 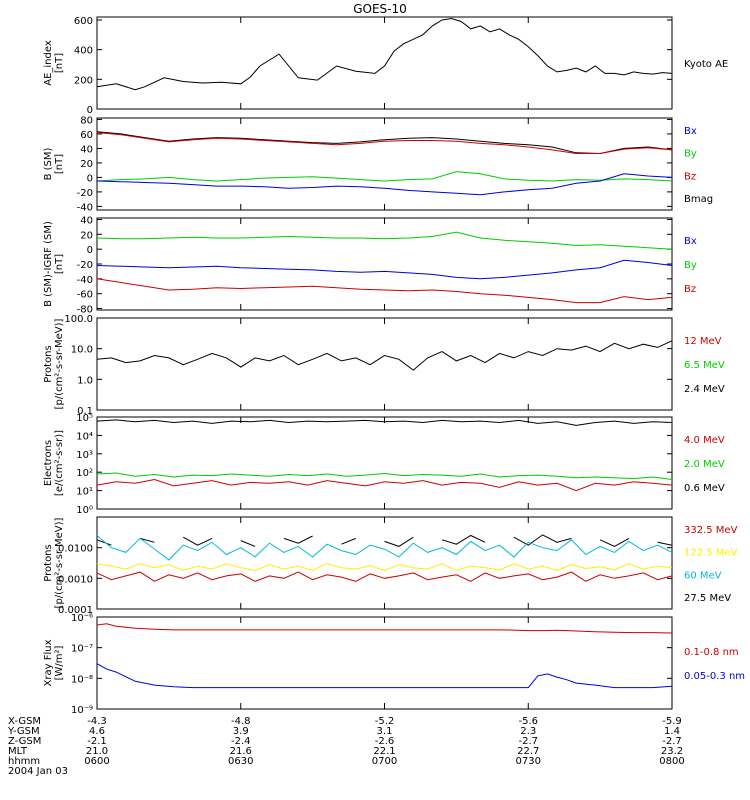 I want to click on x-row-value: -2.1, so click(x=97, y=741).